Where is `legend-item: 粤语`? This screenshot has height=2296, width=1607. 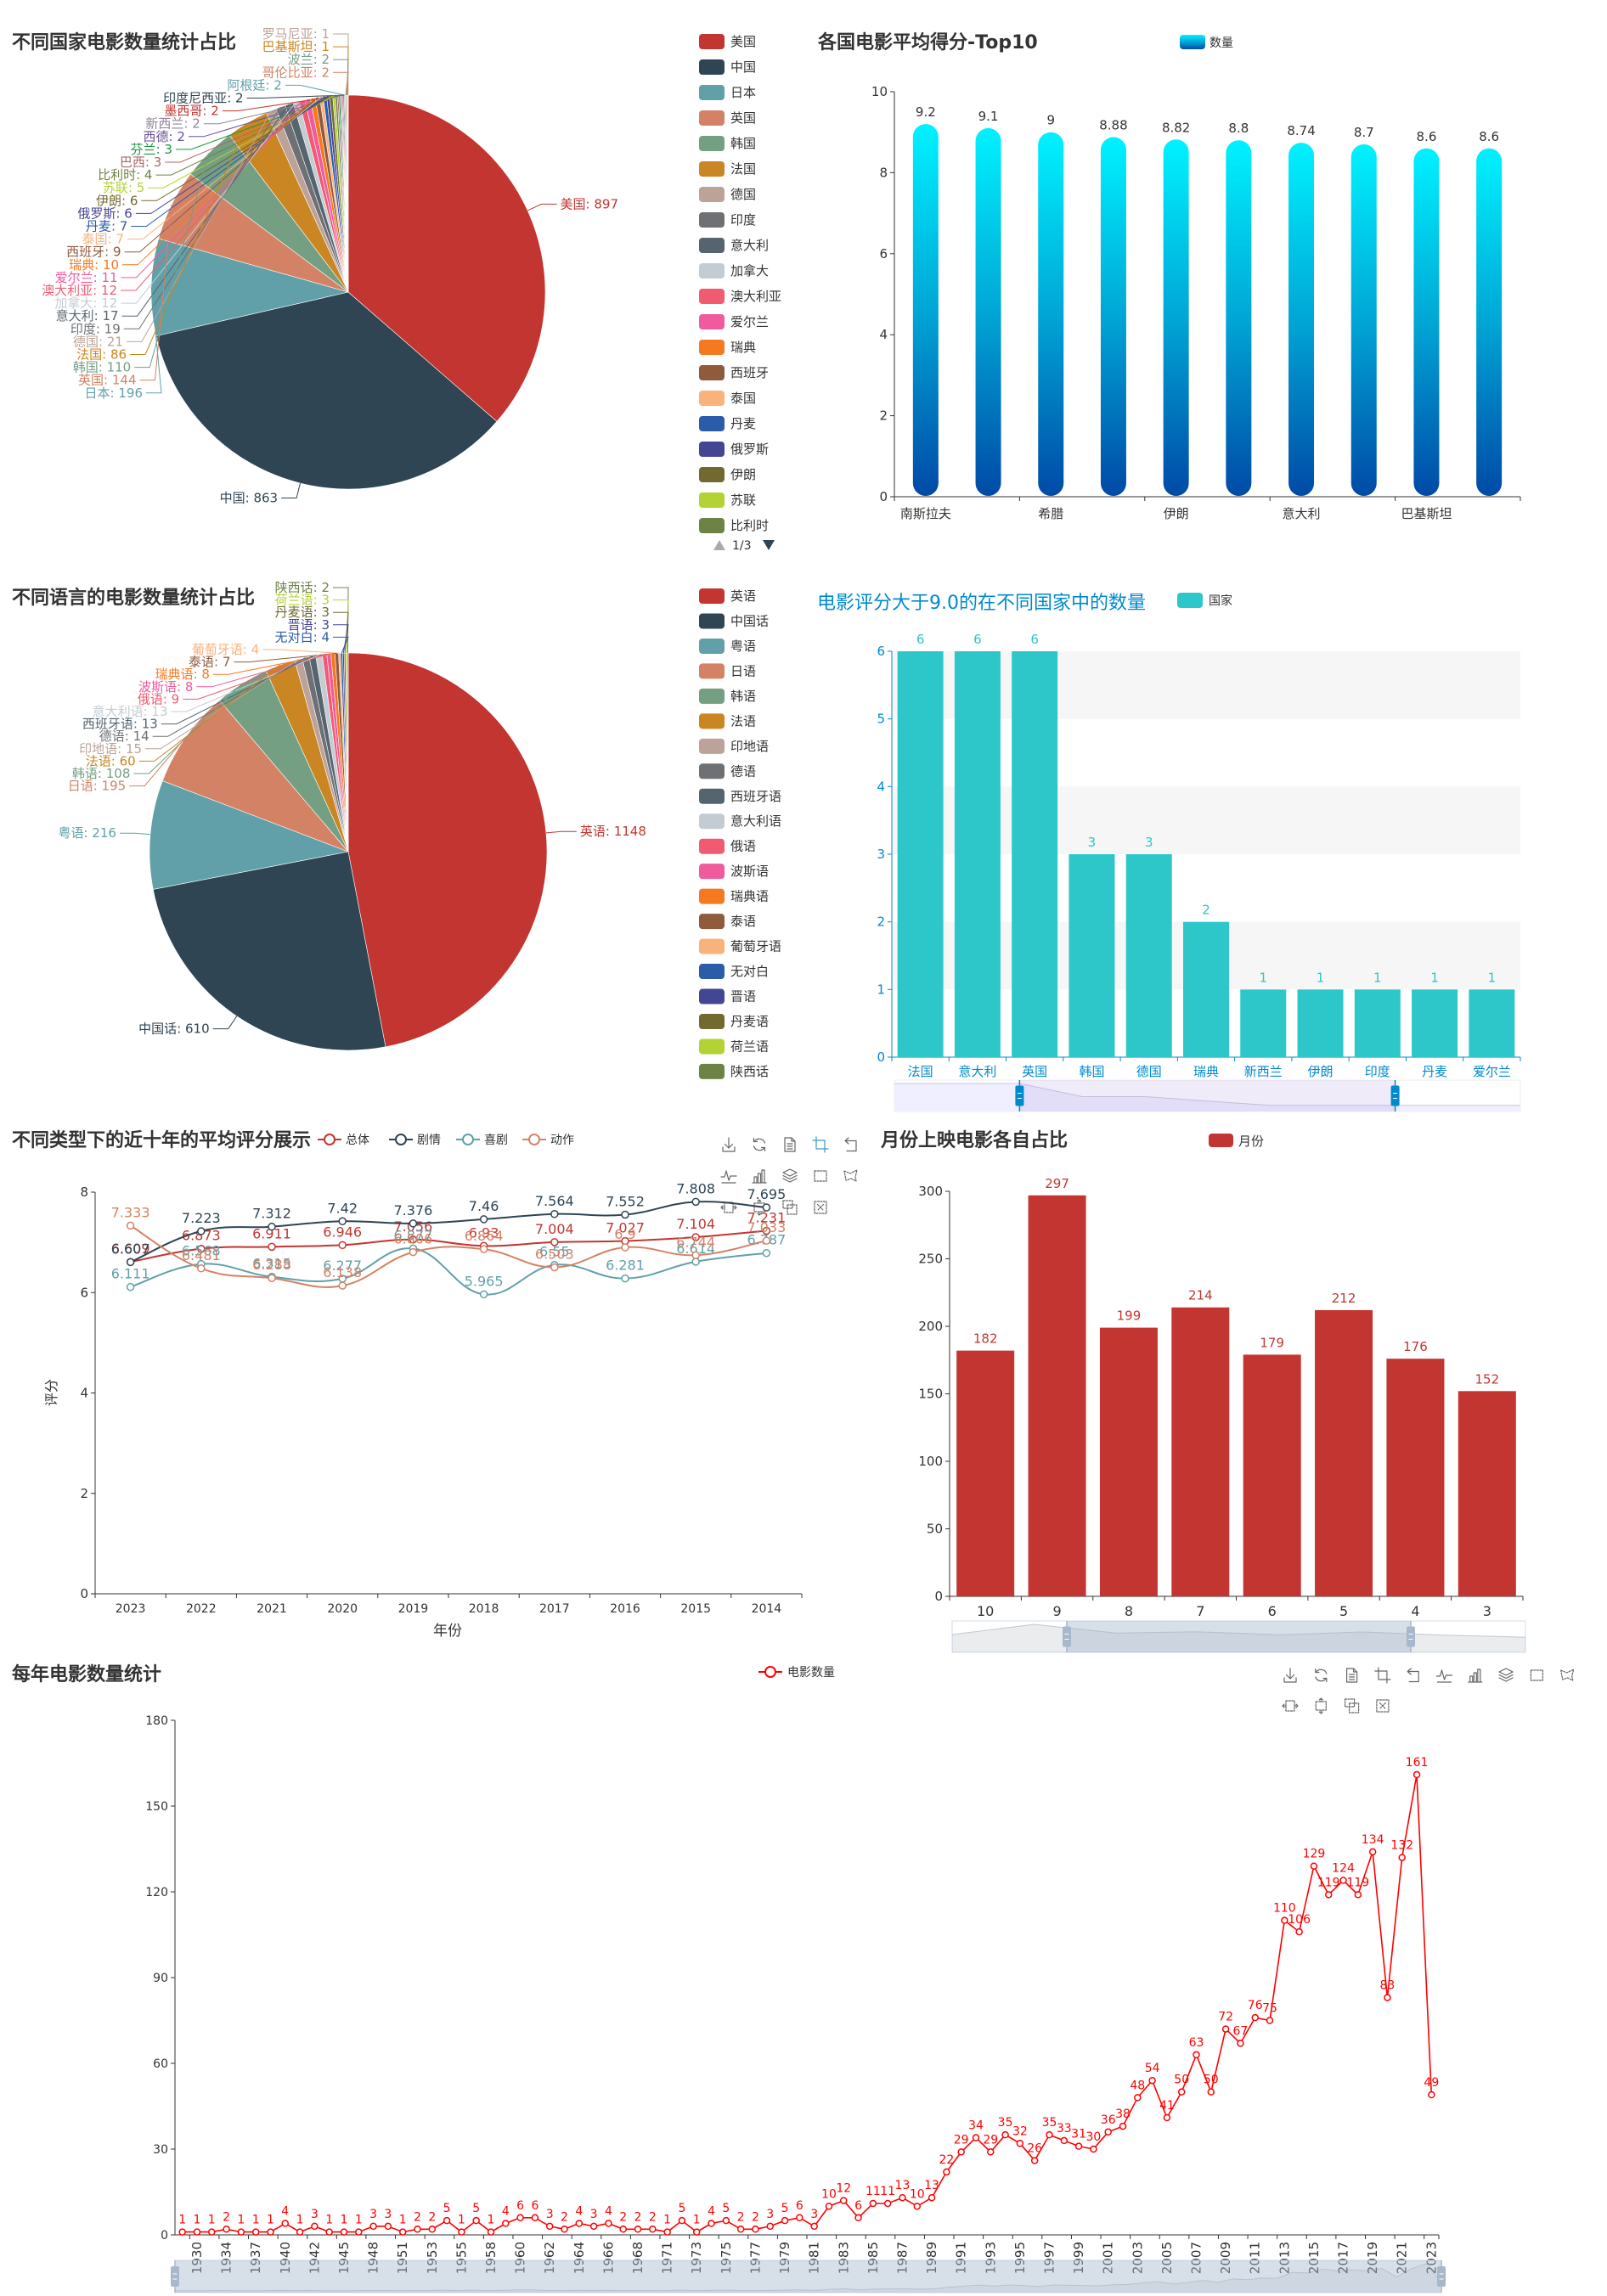
legend-item: 粤语 is located at coordinates (727, 646).